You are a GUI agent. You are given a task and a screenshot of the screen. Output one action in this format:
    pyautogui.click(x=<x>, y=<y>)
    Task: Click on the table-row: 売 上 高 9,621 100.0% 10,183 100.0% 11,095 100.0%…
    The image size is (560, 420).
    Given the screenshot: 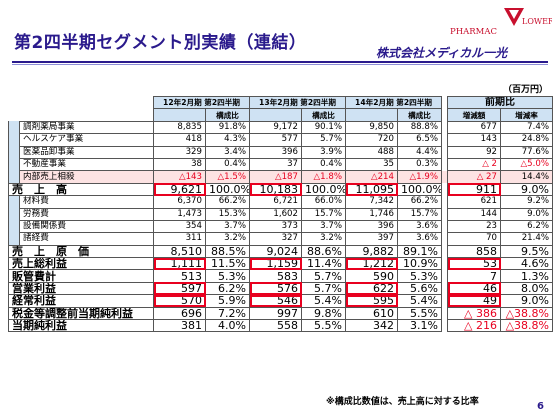 What is the action you would take?
    pyautogui.click(x=280, y=189)
    